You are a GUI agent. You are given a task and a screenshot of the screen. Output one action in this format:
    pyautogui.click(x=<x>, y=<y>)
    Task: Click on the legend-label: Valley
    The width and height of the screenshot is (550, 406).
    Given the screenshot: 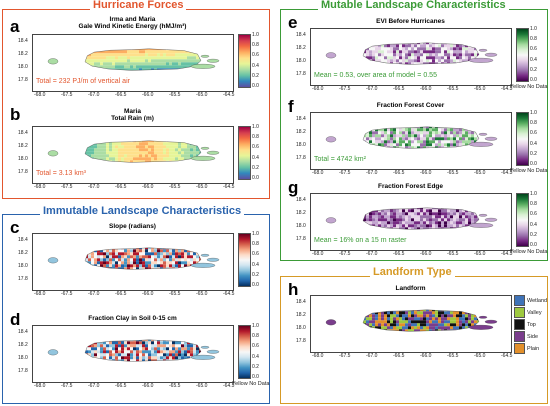 What is the action you would take?
    pyautogui.click(x=534, y=312)
    